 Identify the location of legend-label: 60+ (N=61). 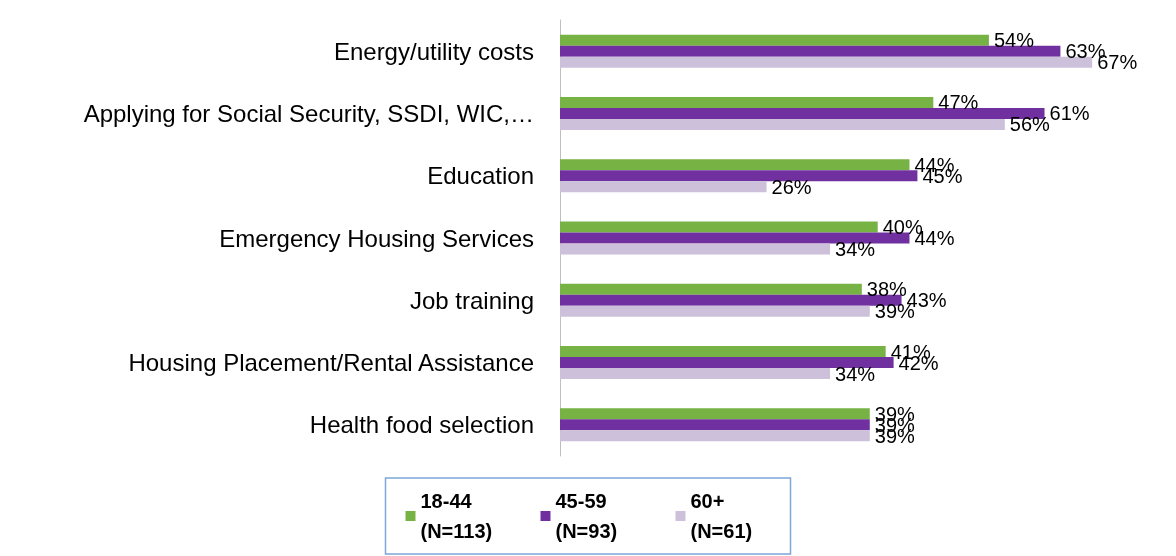
(721, 516).